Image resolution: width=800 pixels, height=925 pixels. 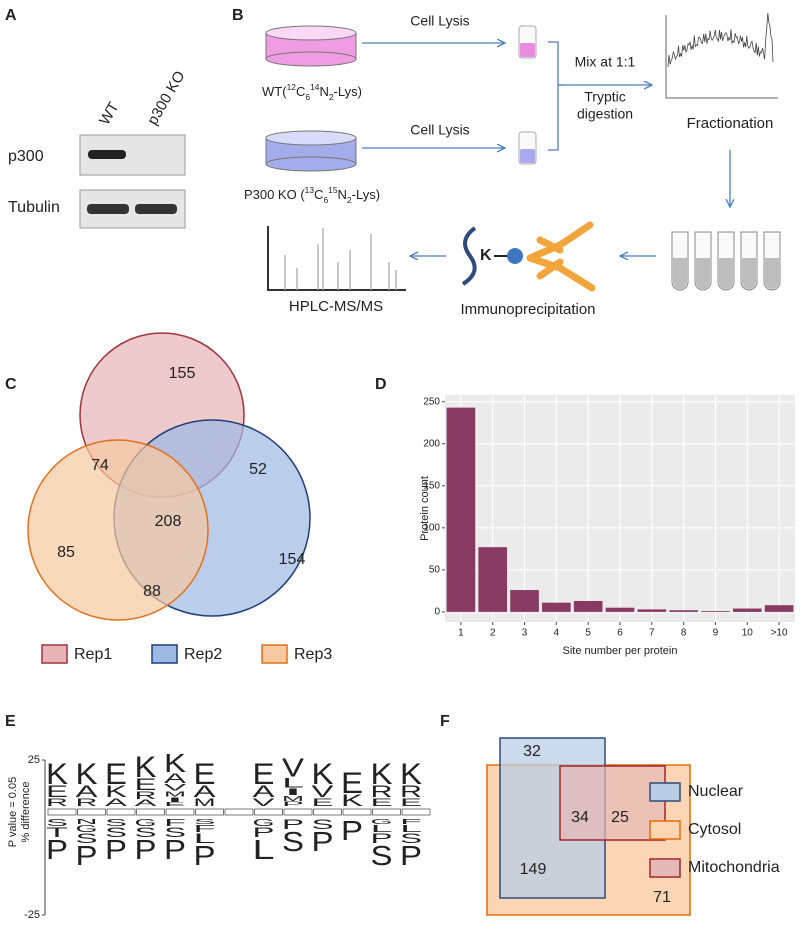 I want to click on label: Tryptic, so click(x=604, y=97).